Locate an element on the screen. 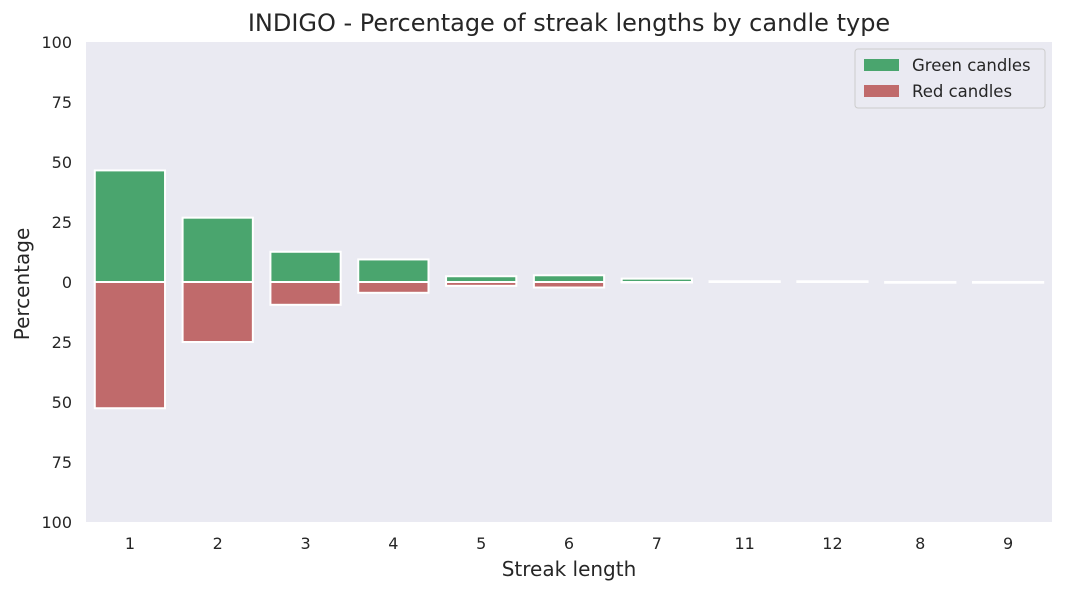 The height and width of the screenshot is (592, 1065). y-axis-label: Percentage is located at coordinates (22, 284).